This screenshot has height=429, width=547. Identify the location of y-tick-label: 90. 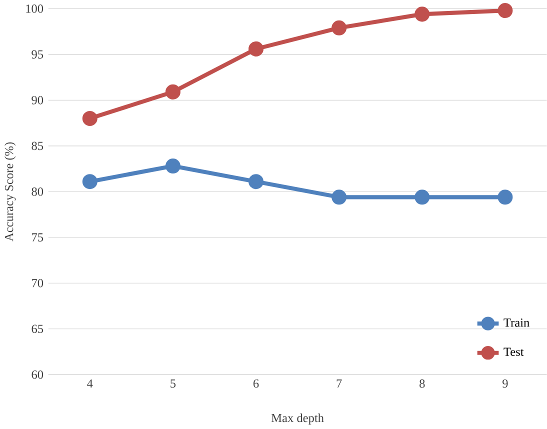
(38, 100).